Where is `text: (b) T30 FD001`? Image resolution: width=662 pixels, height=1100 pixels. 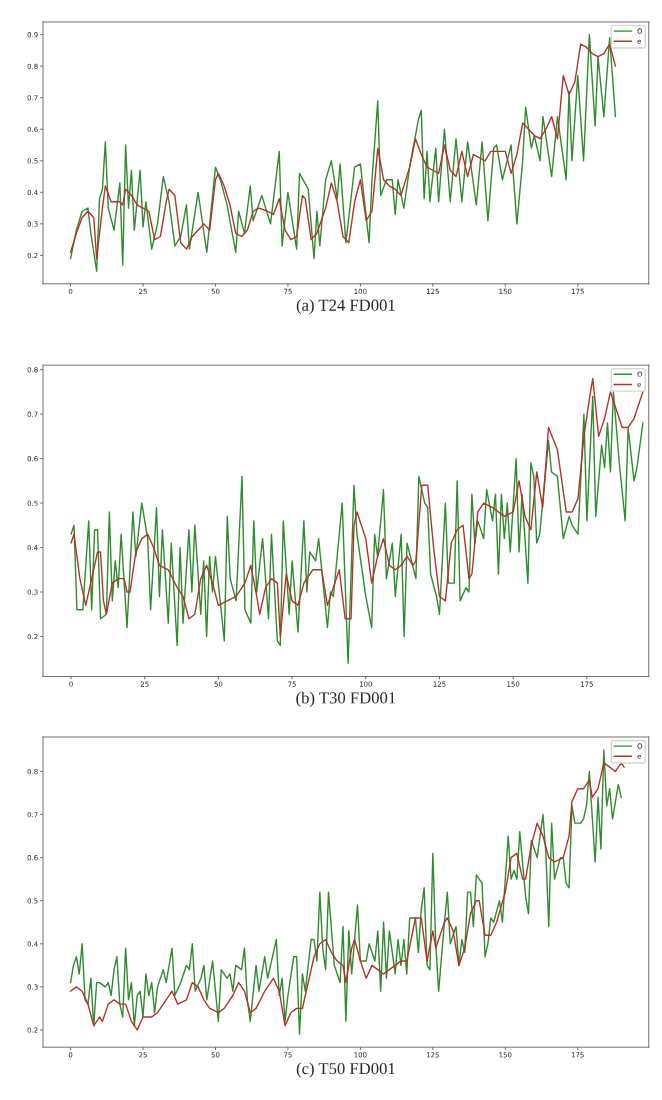
text: (b) T30 FD001 is located at coordinates (346, 699).